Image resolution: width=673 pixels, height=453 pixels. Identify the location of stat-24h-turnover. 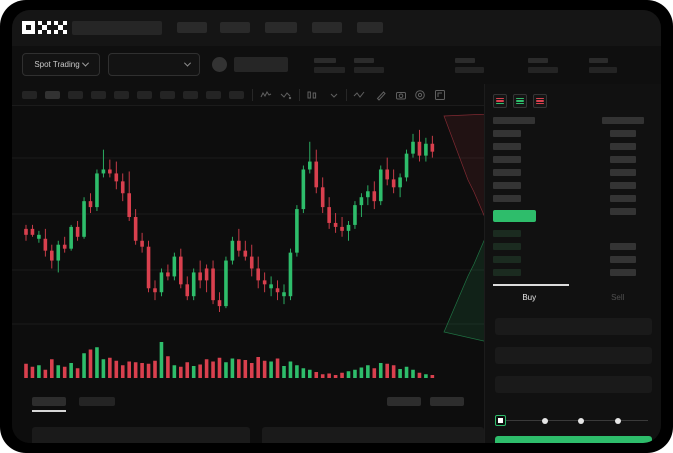
(603, 65).